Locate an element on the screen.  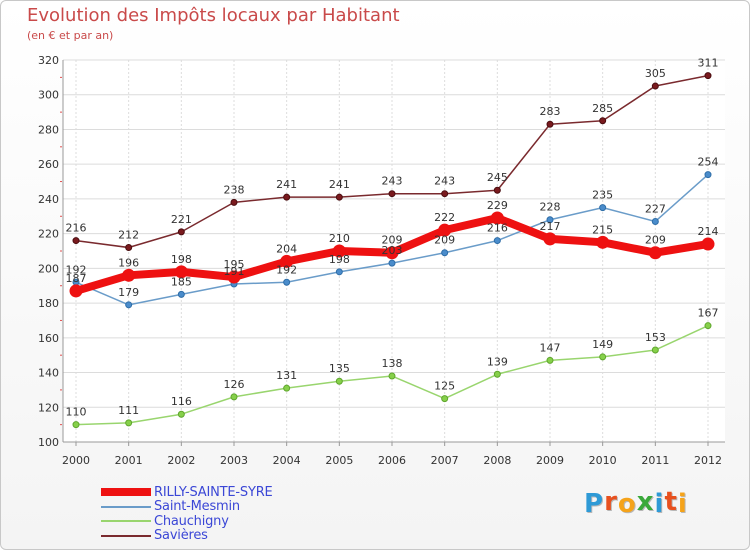
data-label: 179 is located at coordinates (128, 292).